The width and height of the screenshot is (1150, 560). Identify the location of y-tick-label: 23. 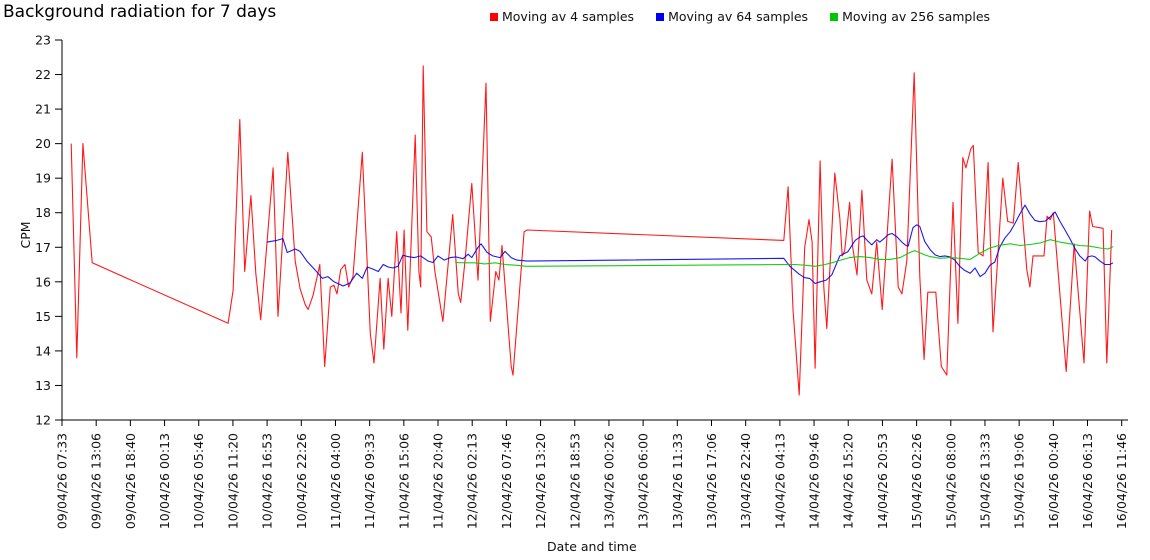
(43, 40).